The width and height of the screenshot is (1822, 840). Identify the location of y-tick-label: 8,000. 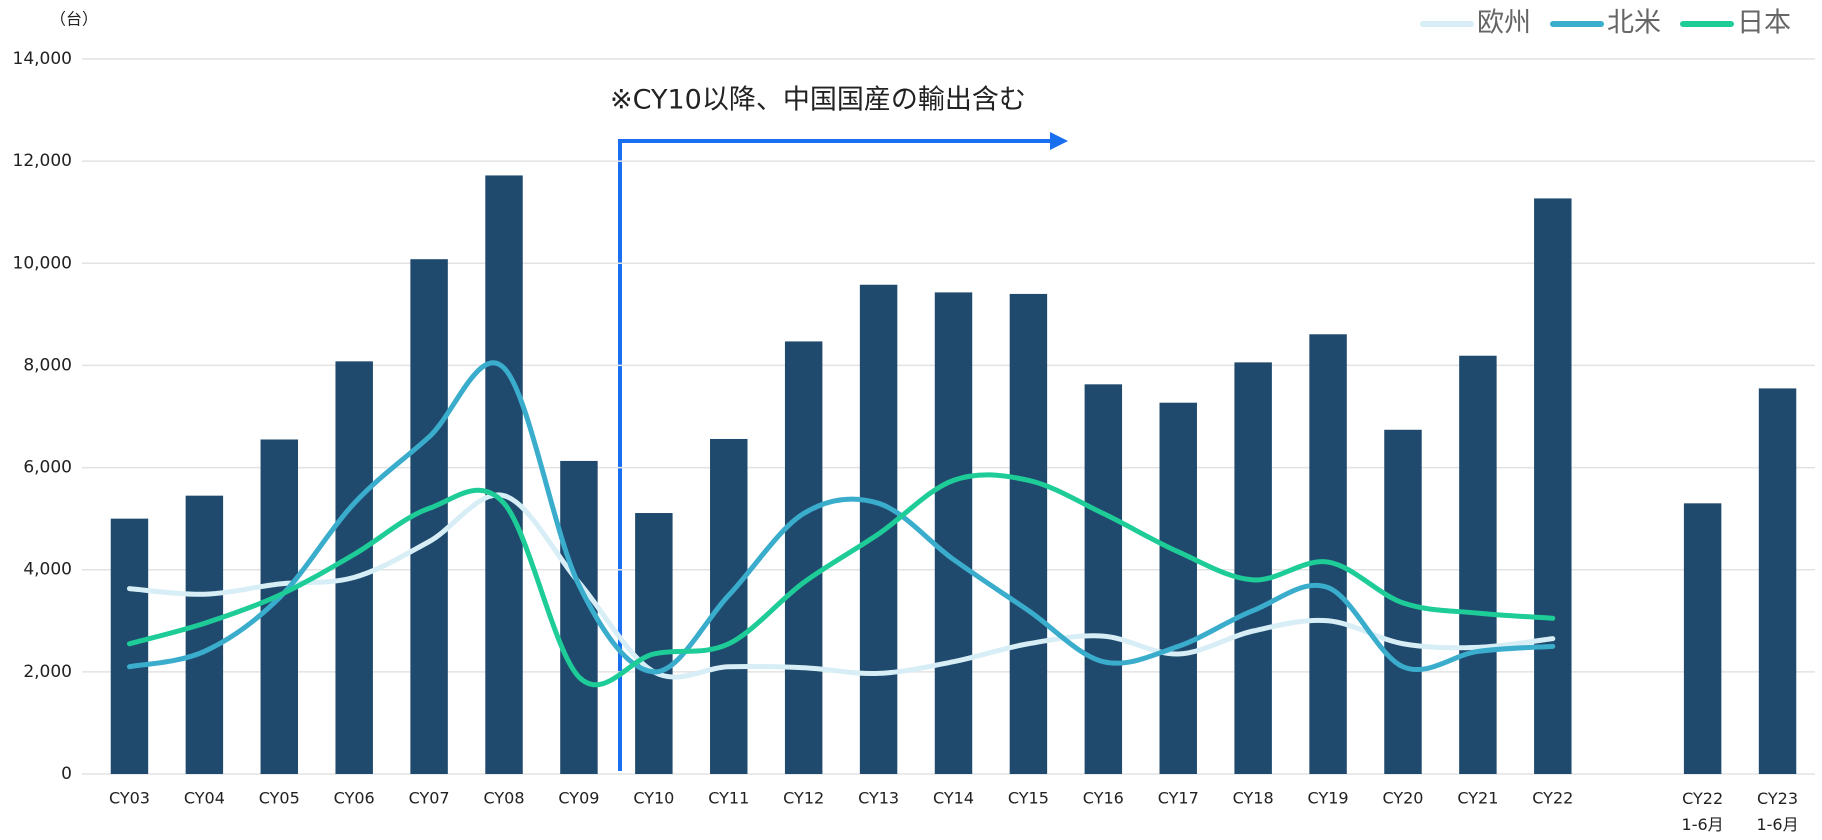
(47, 365).